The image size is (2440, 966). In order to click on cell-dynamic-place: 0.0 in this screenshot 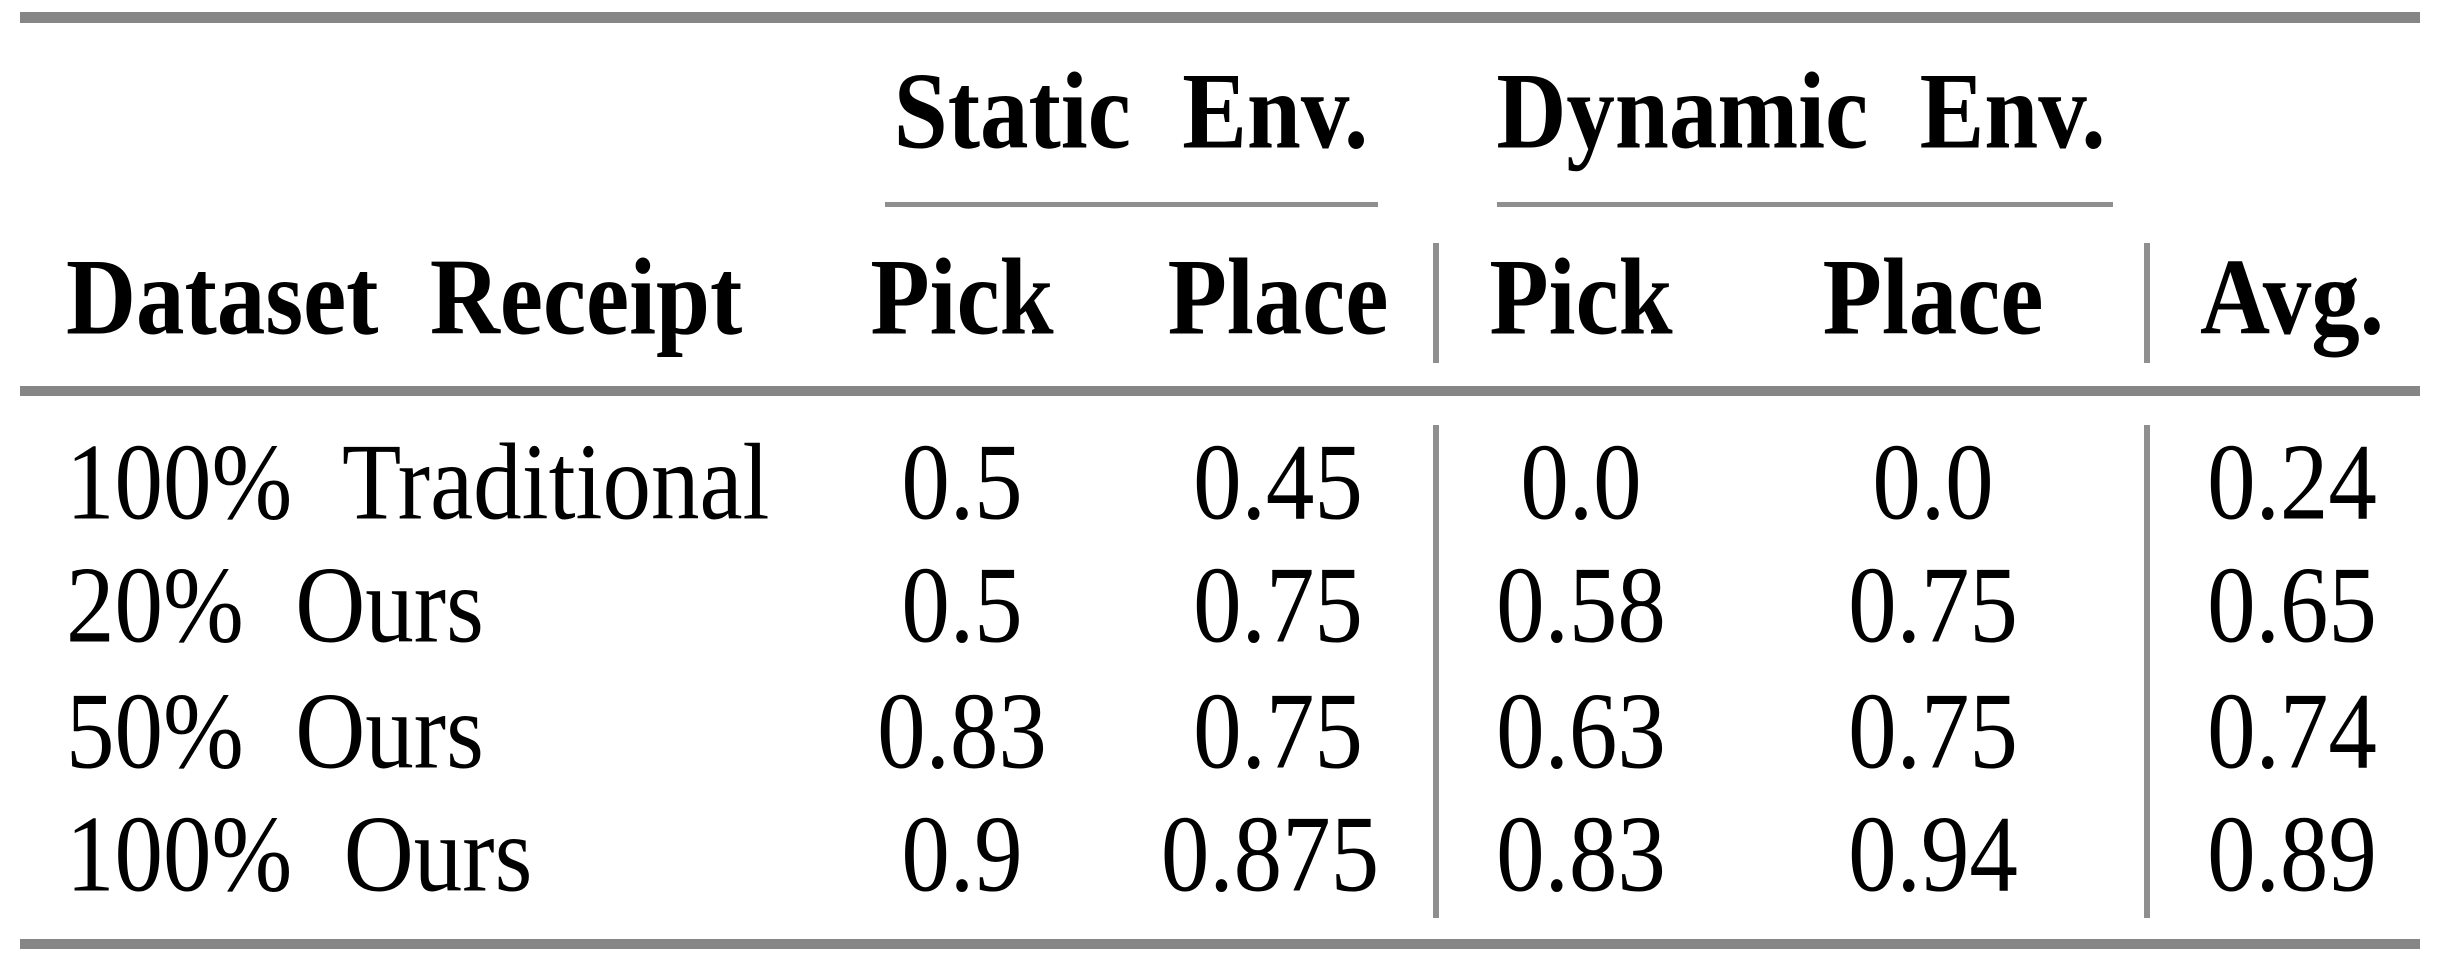, I will do `click(1933, 482)`.